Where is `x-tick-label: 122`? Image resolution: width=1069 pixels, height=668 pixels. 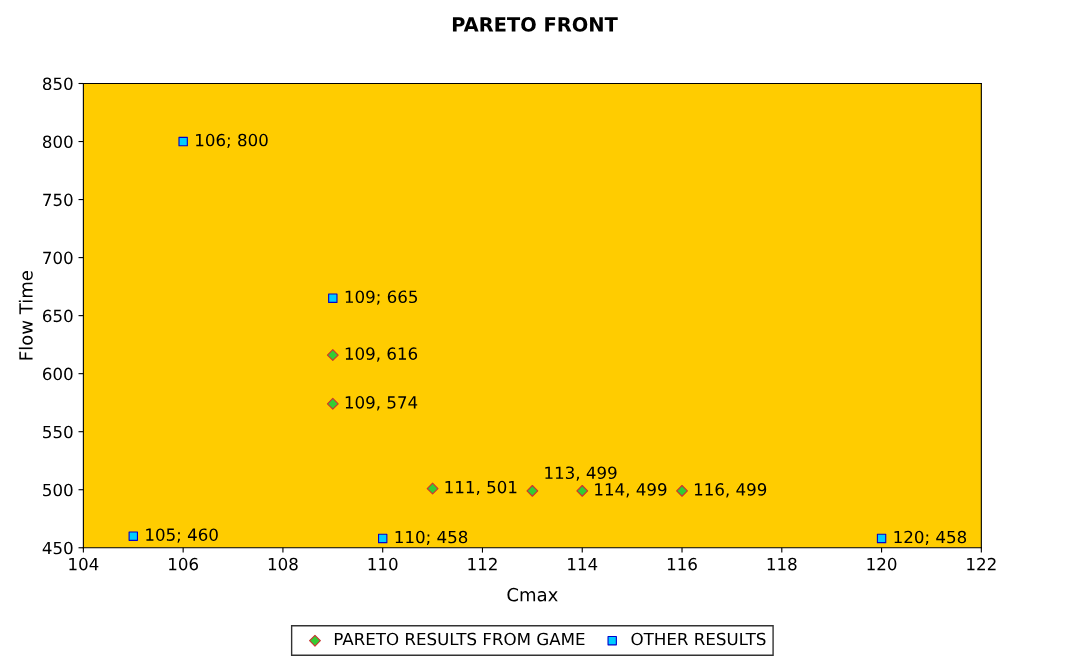
x-tick-label: 122 is located at coordinates (981, 564).